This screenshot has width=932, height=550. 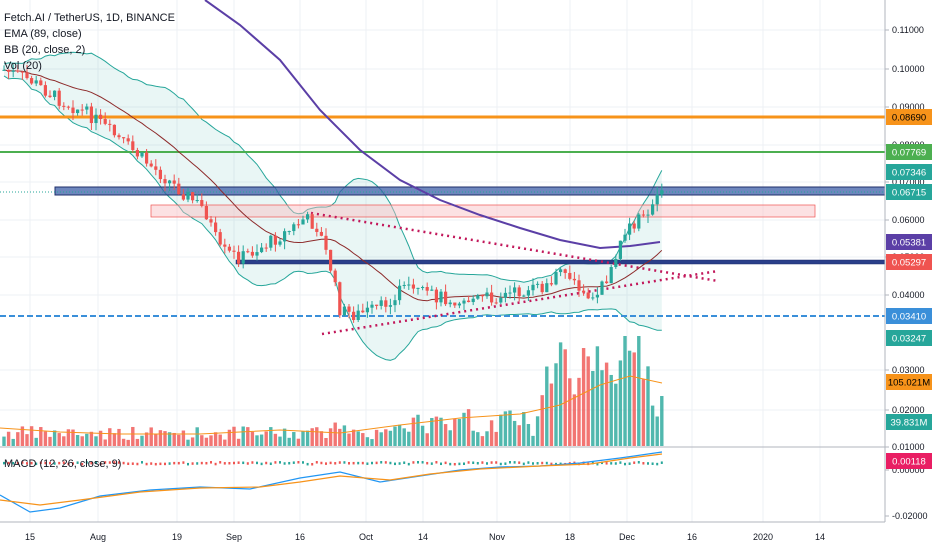 What do you see at coordinates (425, 537) in the screenshot?
I see `time-scale-ticks: 15 Aug 19 Sep 16 Oct 14 Nov 18 Dec 16 2020 14` at bounding box center [425, 537].